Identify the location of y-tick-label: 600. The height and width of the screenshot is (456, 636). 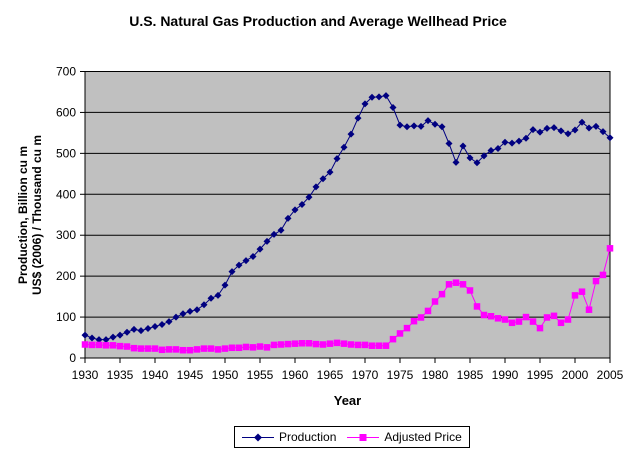
(66, 112).